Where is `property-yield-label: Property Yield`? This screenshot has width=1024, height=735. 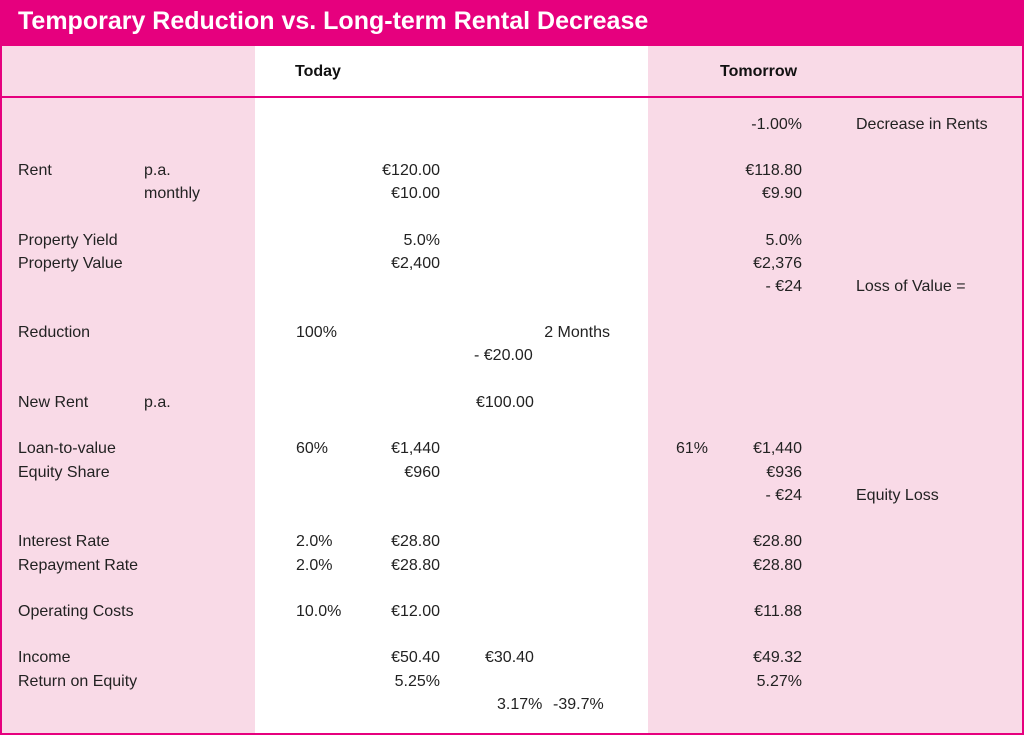 property-yield-label: Property Yield is located at coordinates (68, 240).